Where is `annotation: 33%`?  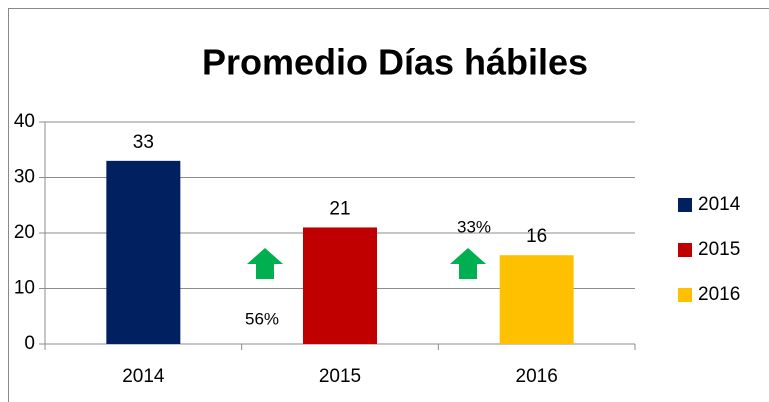 annotation: 33% is located at coordinates (474, 226).